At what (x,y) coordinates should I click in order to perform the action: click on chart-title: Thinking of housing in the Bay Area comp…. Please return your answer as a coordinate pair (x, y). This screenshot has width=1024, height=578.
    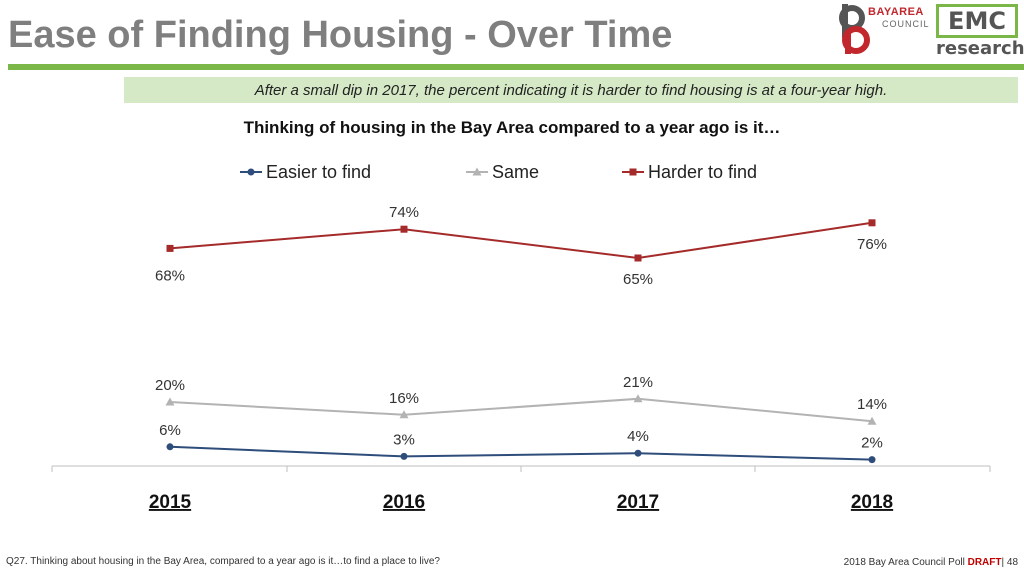
    Looking at the image, I should click on (512, 127).